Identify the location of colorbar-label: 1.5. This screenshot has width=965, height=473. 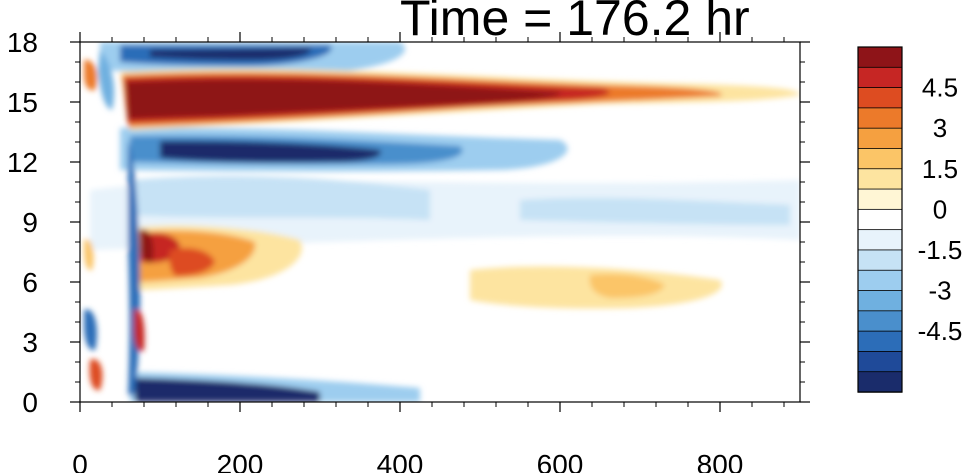
(940, 169).